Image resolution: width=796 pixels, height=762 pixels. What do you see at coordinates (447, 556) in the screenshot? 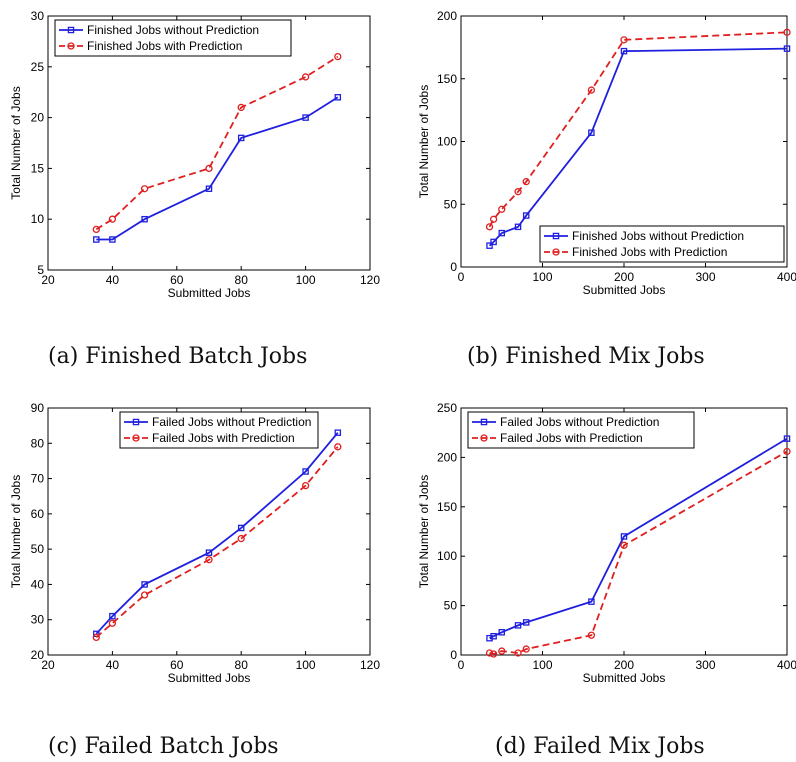
I see `y-tick-label: 100` at bounding box center [447, 556].